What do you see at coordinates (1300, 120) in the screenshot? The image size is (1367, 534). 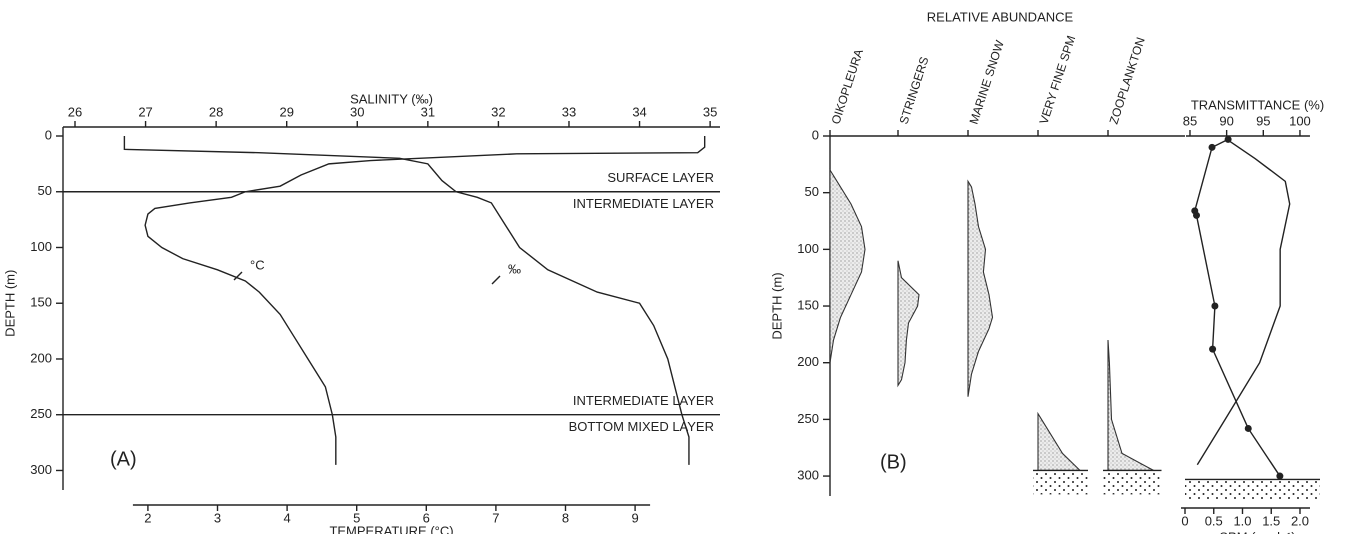 I see `x-tick-label: 100` at bounding box center [1300, 120].